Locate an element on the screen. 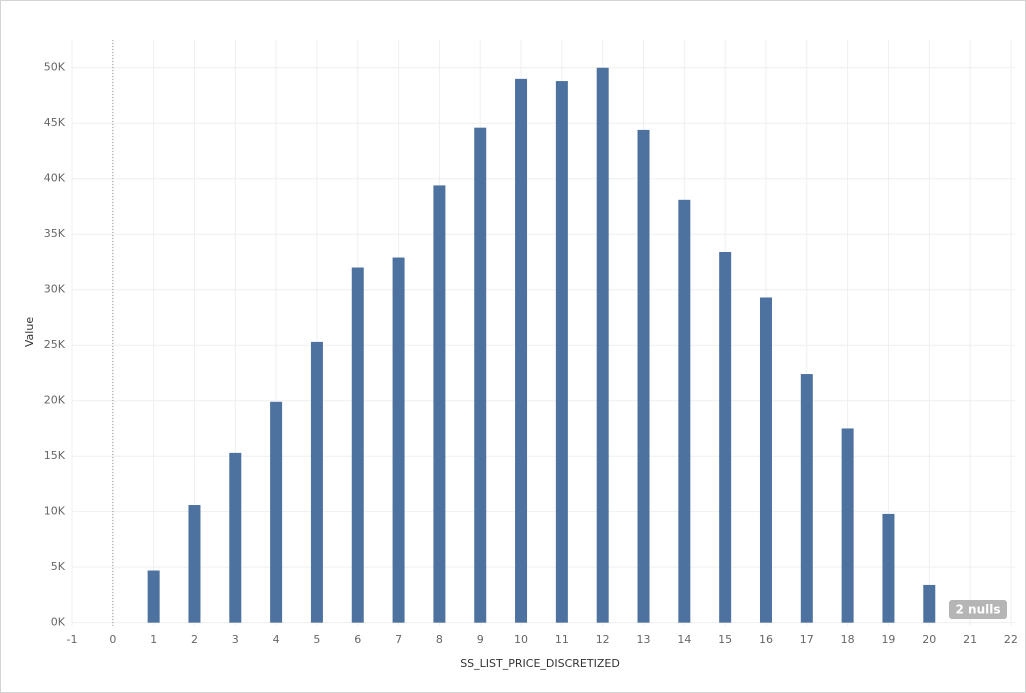 The height and width of the screenshot is (693, 1026). x-tick-label: 7 is located at coordinates (398, 639).